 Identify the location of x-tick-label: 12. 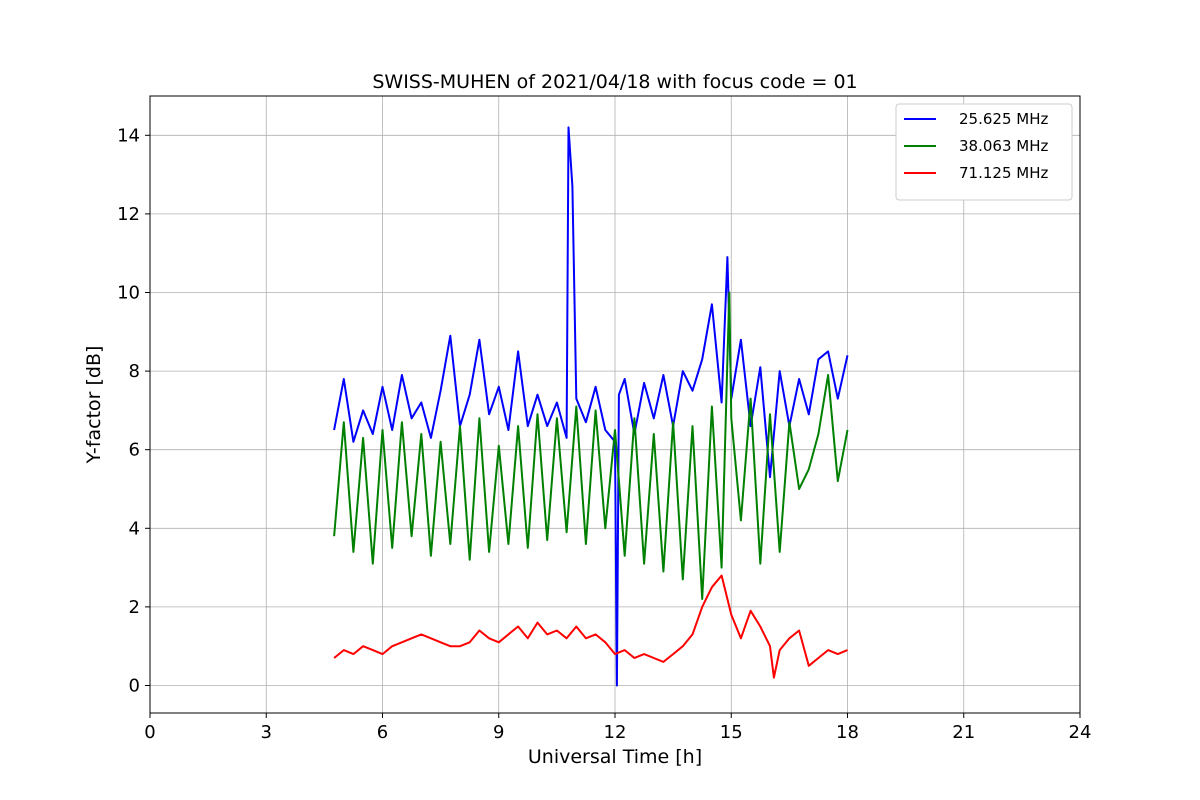
(615, 732).